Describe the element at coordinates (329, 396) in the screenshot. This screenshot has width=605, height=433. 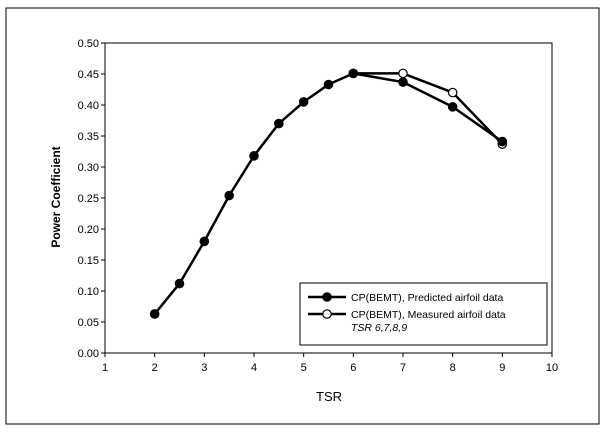
I see `x-axis-label: TSR` at that location.